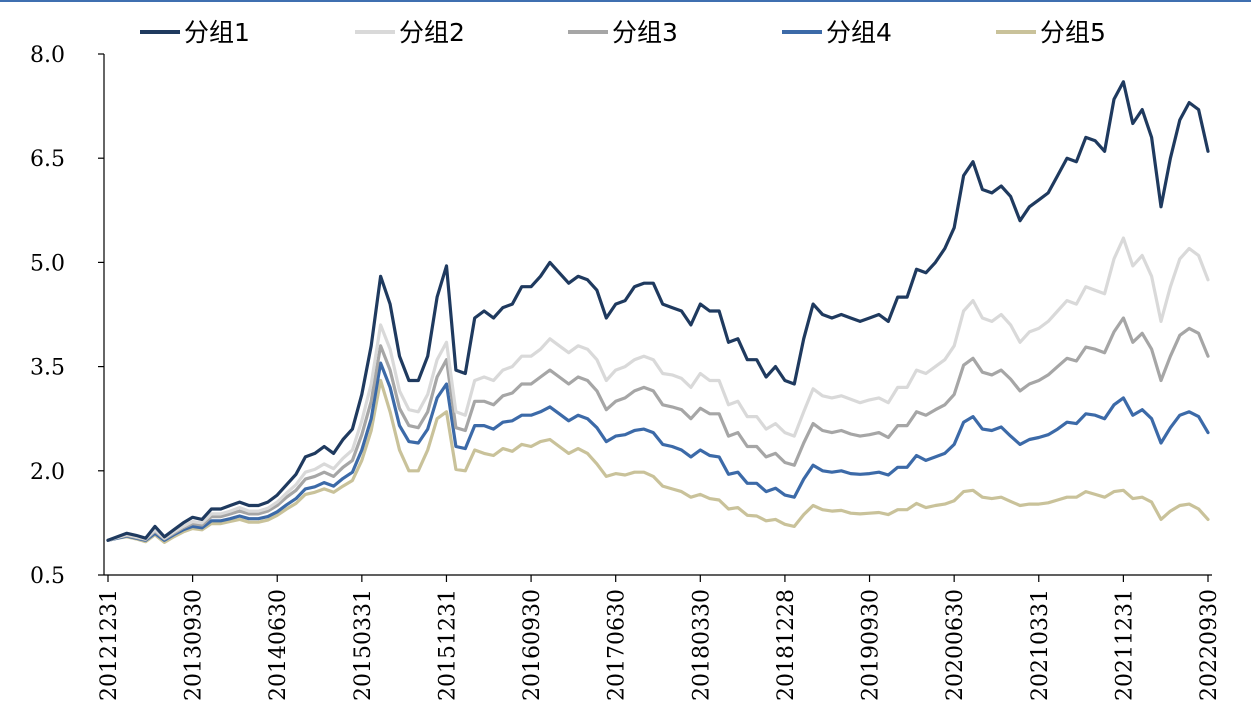 The image size is (1251, 726). Describe the element at coordinates (278, 645) in the screenshot. I see `x-tick-label: 20140630` at that location.